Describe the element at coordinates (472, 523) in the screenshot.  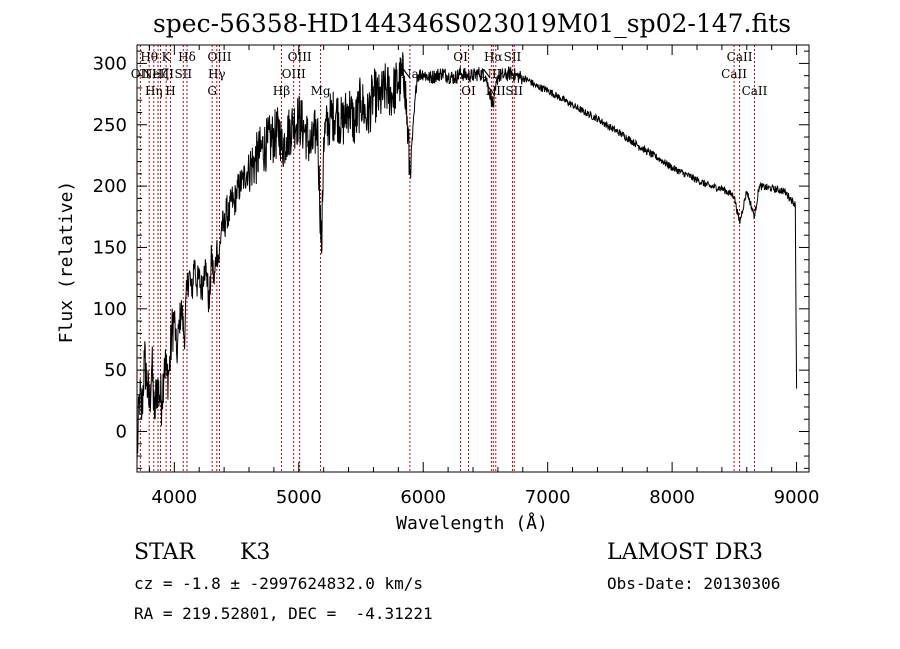
I see `x-axis-label: Wavelength (Å)` at that location.